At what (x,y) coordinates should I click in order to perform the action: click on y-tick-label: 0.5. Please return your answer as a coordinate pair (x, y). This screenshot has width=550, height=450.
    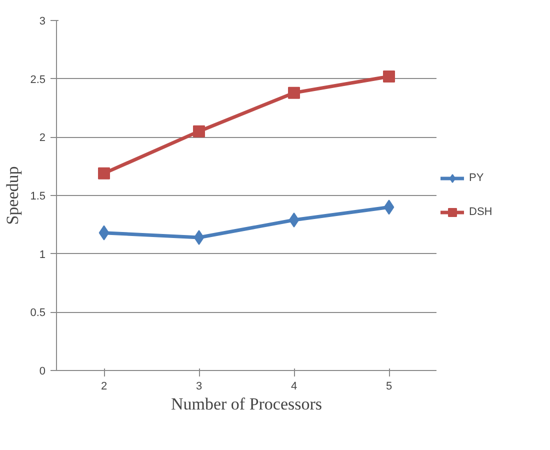
    Looking at the image, I should click on (38, 313).